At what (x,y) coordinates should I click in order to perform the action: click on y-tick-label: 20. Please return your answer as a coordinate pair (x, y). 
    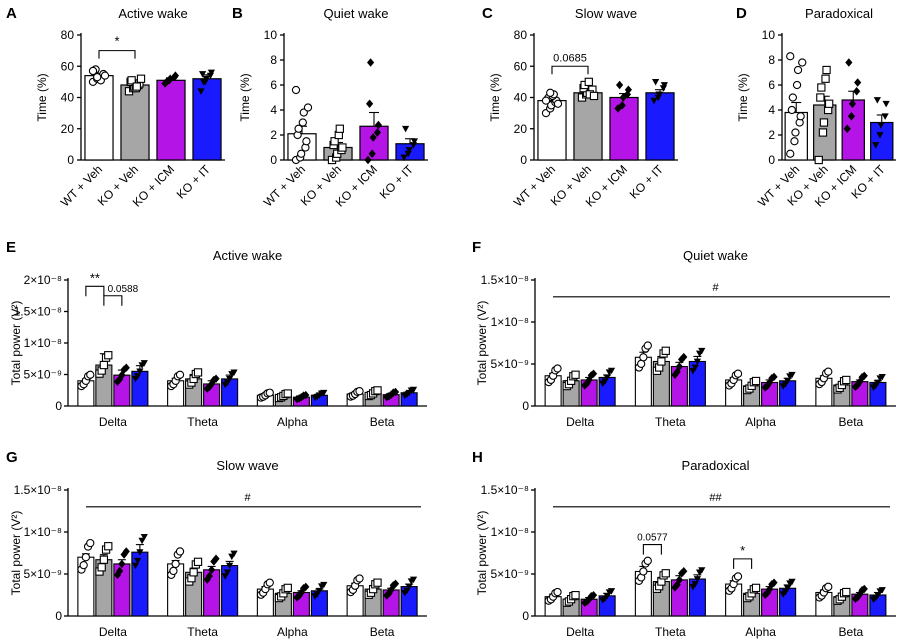
    Looking at the image, I should click on (521, 129).